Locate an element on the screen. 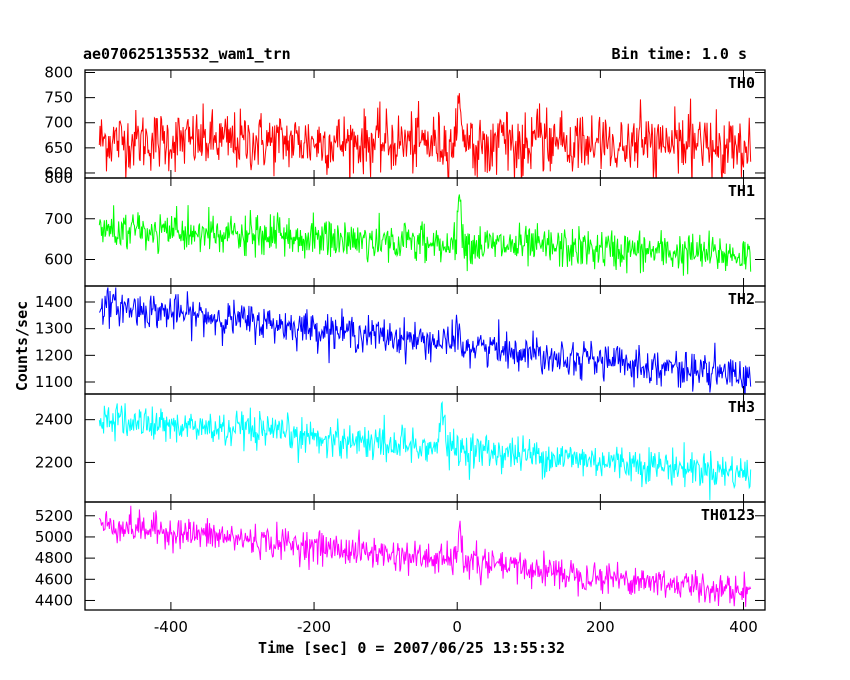 The height and width of the screenshot is (680, 850). y-tick-label: 1400 is located at coordinates (54, 302).